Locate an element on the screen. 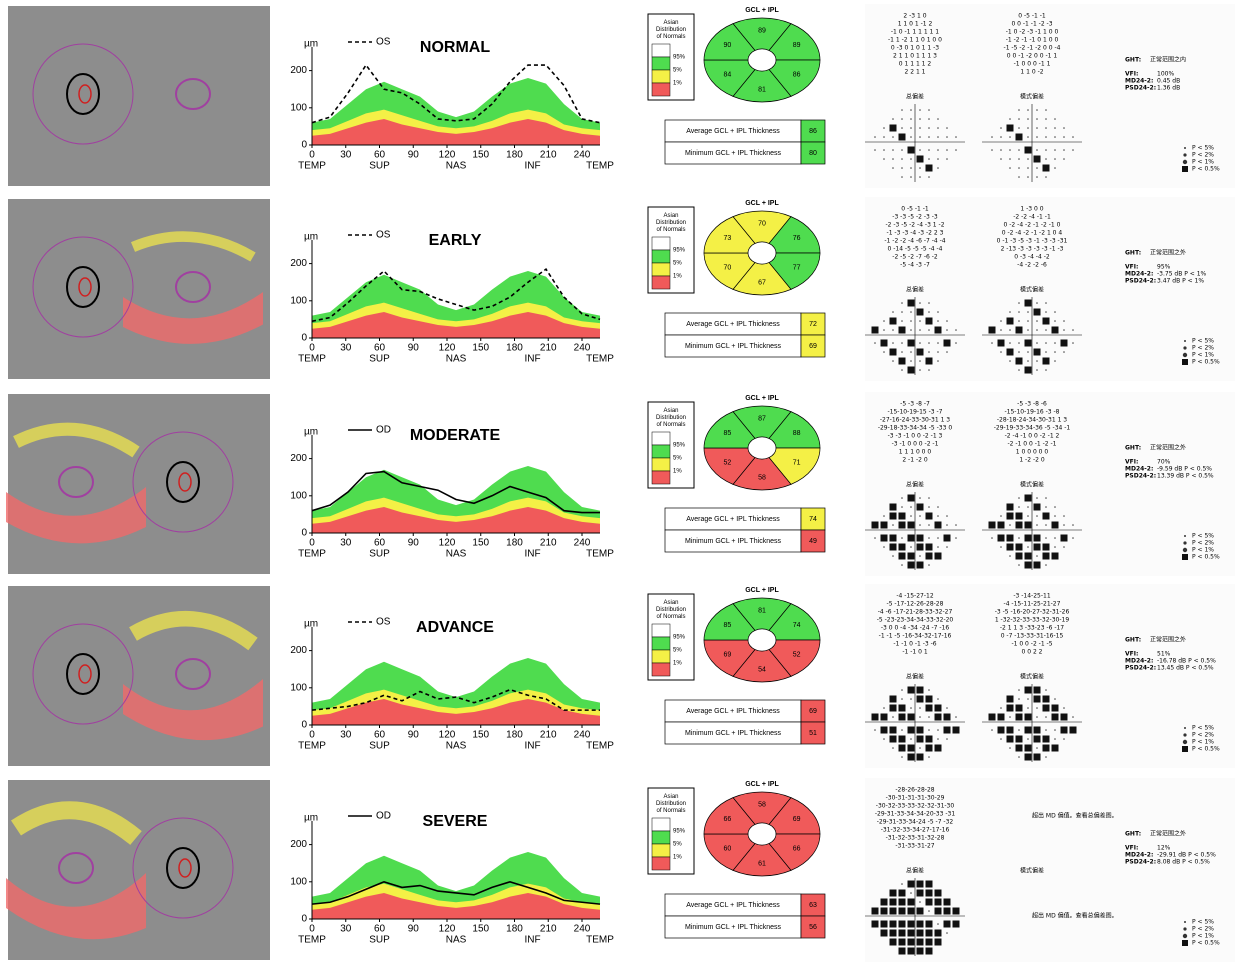 The height and width of the screenshot is (966, 1240). cup-margin is located at coordinates (185, 482).